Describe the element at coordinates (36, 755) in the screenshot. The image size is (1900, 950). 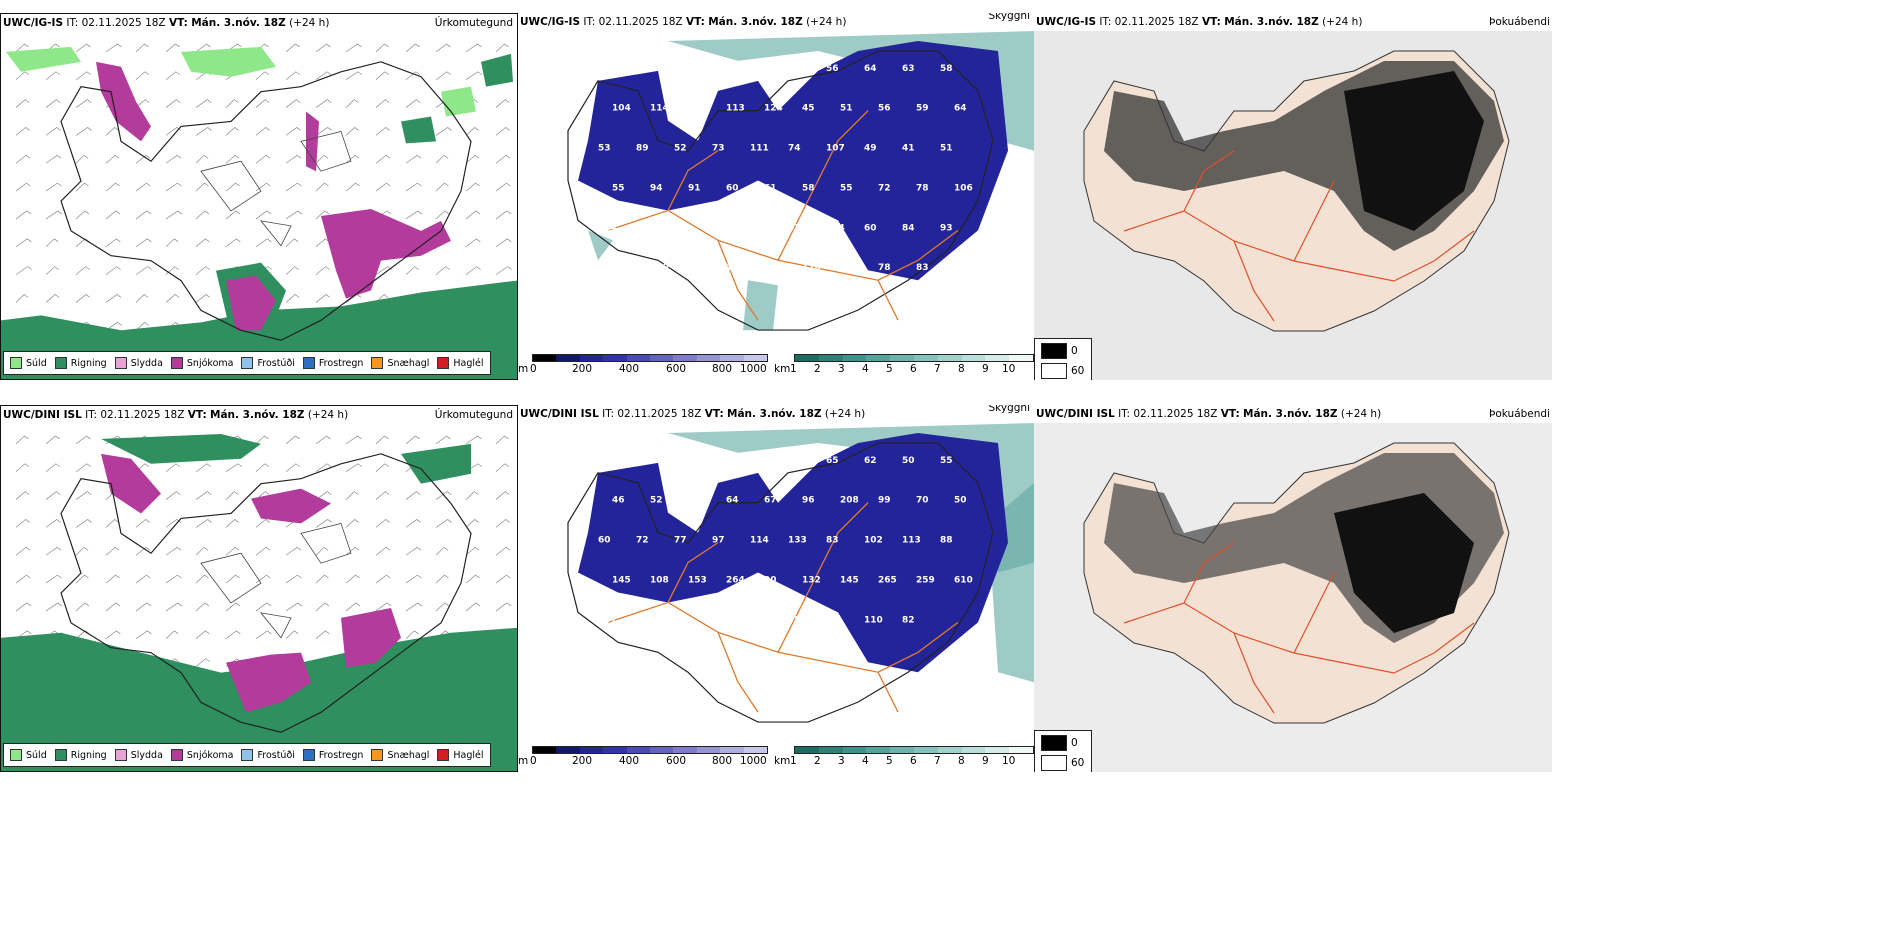
I see `legend-label: Súld` at that location.